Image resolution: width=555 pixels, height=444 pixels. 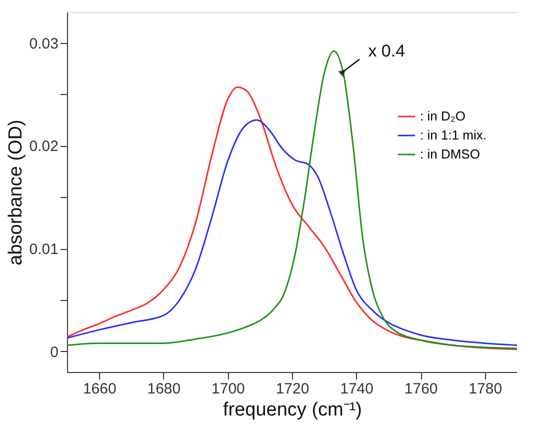 I want to click on legend-label: : in DMSO, so click(x=450, y=154).